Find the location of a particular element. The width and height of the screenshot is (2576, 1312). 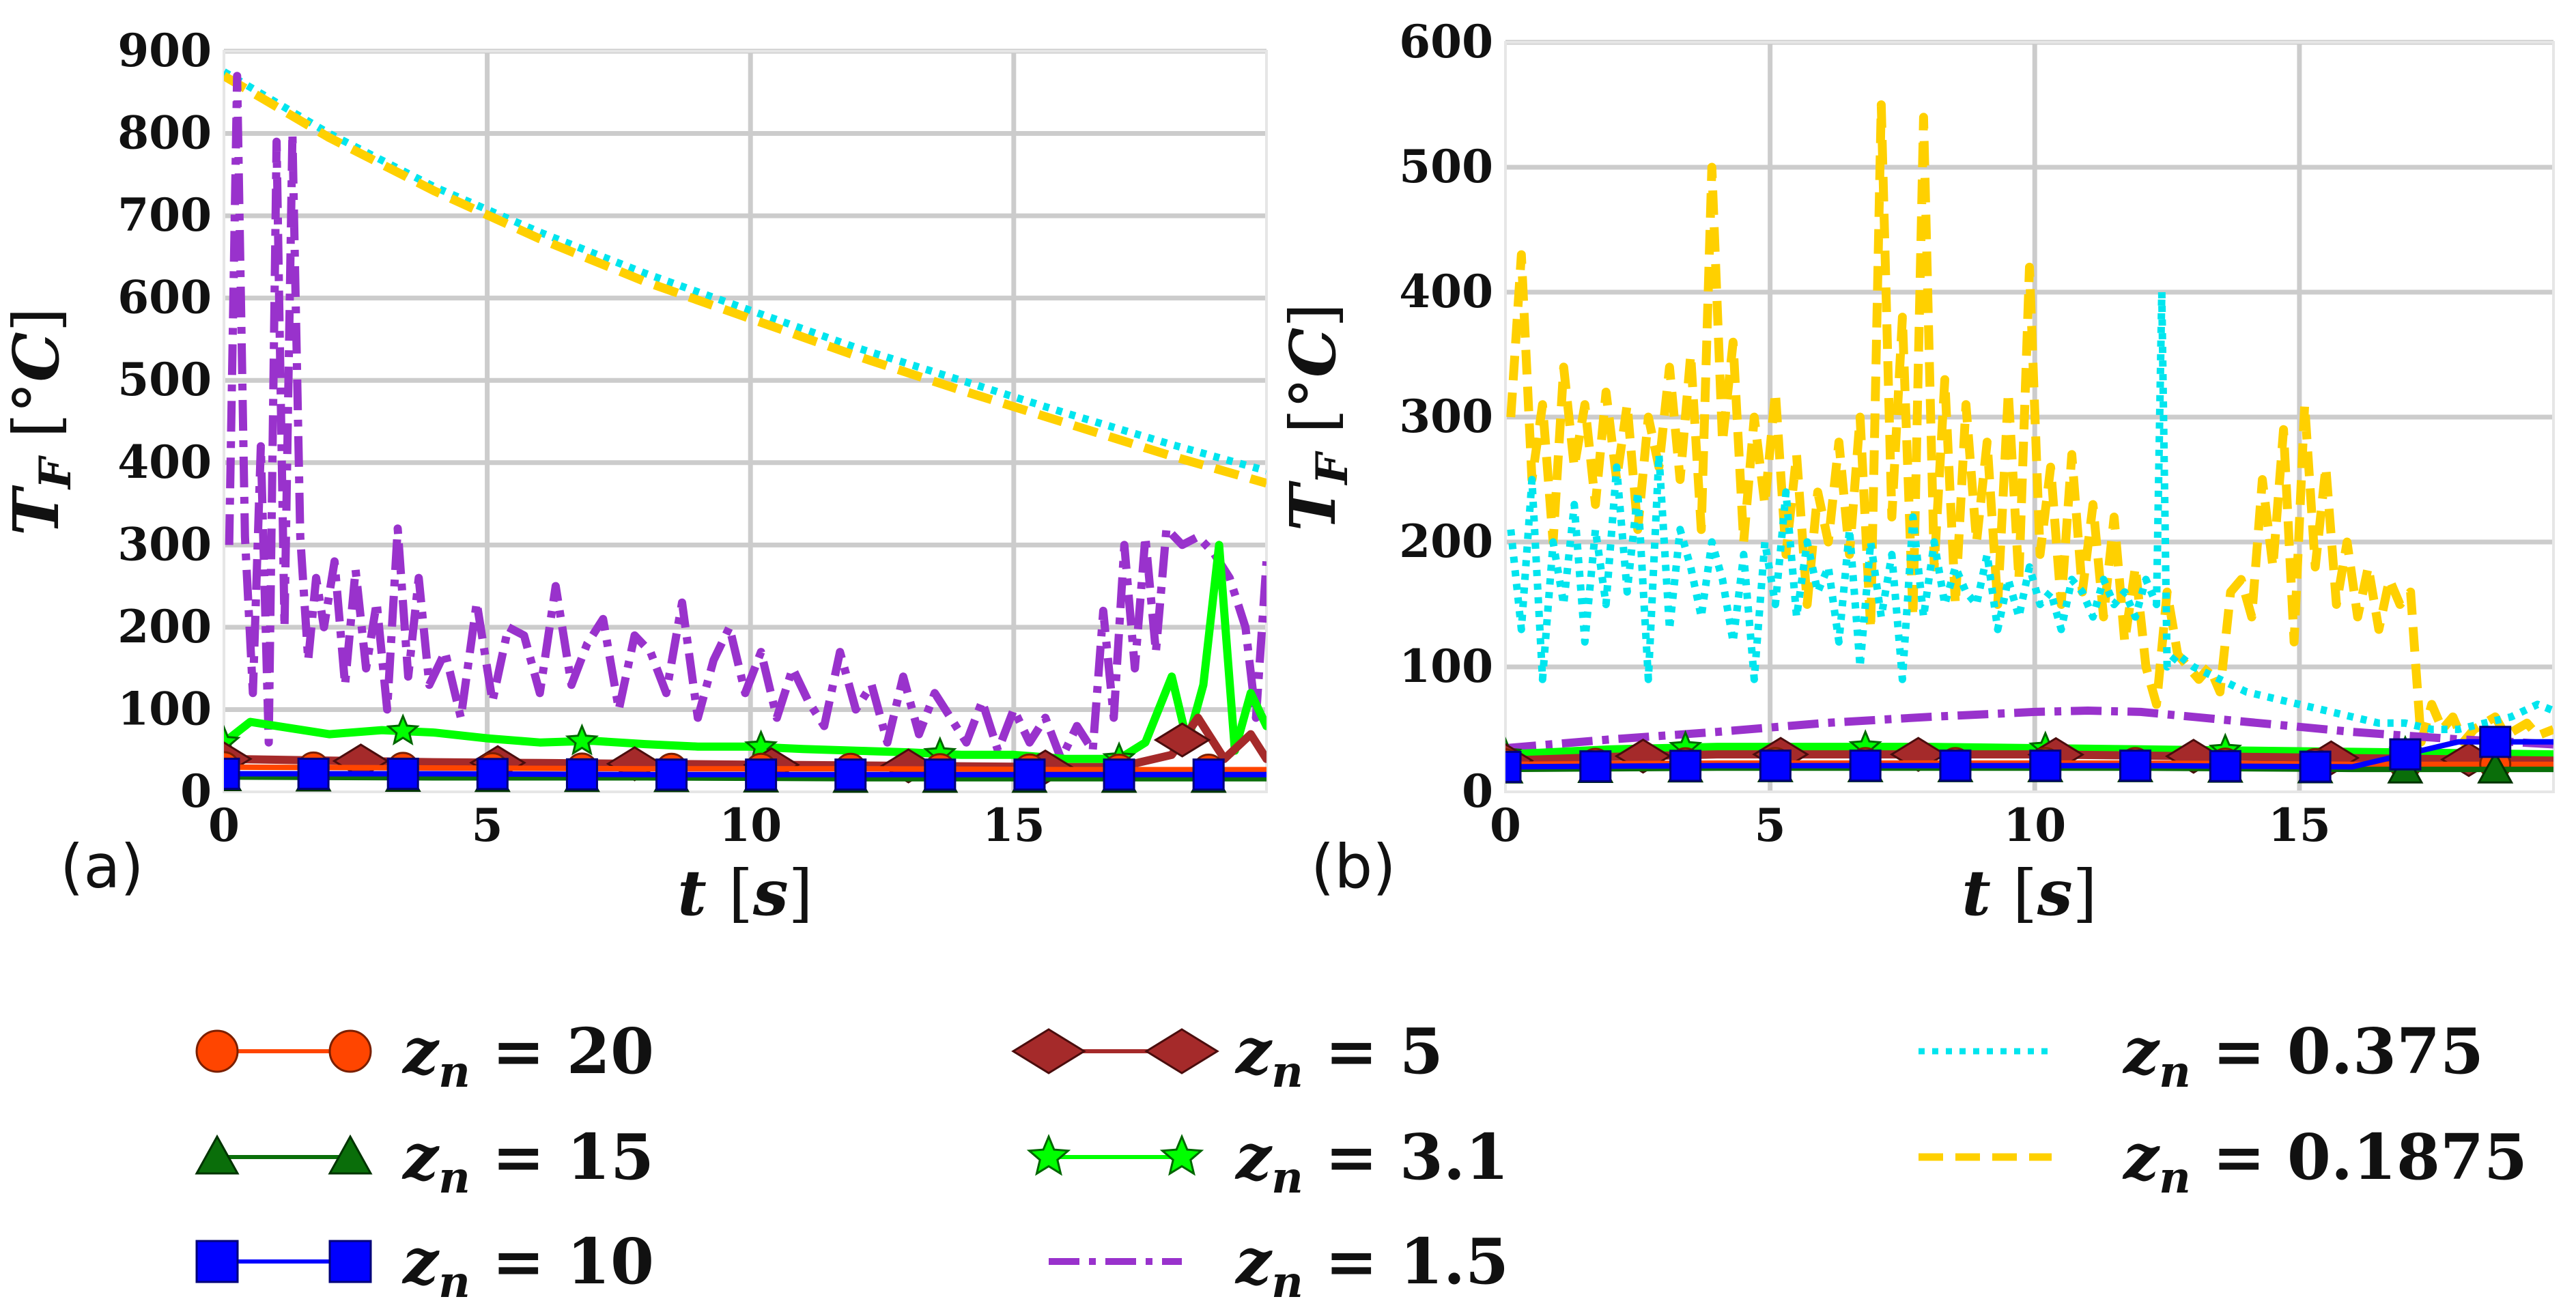

legend-label: zn = 1.5 is located at coordinates (1371, 1266).